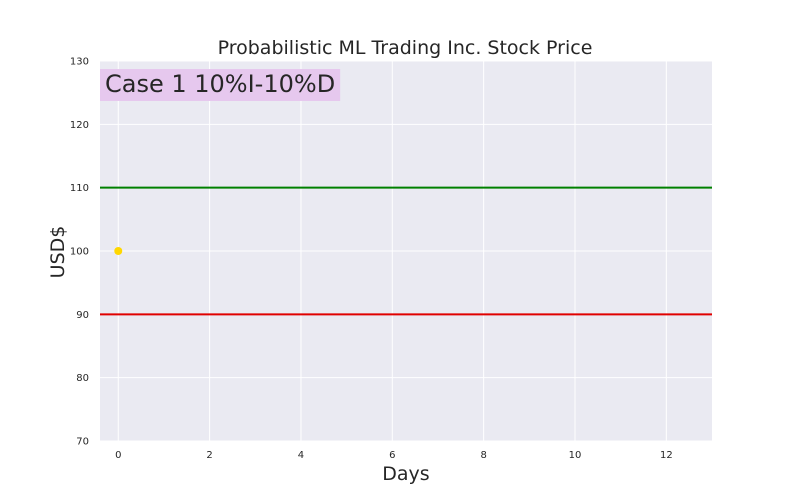 The width and height of the screenshot is (792, 504). What do you see at coordinates (666, 455) in the screenshot?
I see `x-tick-label: 12` at bounding box center [666, 455].